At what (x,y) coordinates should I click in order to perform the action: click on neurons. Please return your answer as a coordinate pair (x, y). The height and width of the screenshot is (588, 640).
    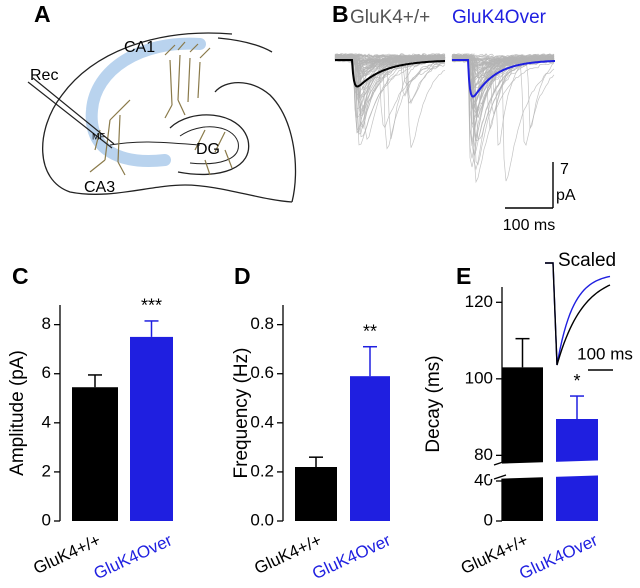
    Looking at the image, I should click on (161, 108).